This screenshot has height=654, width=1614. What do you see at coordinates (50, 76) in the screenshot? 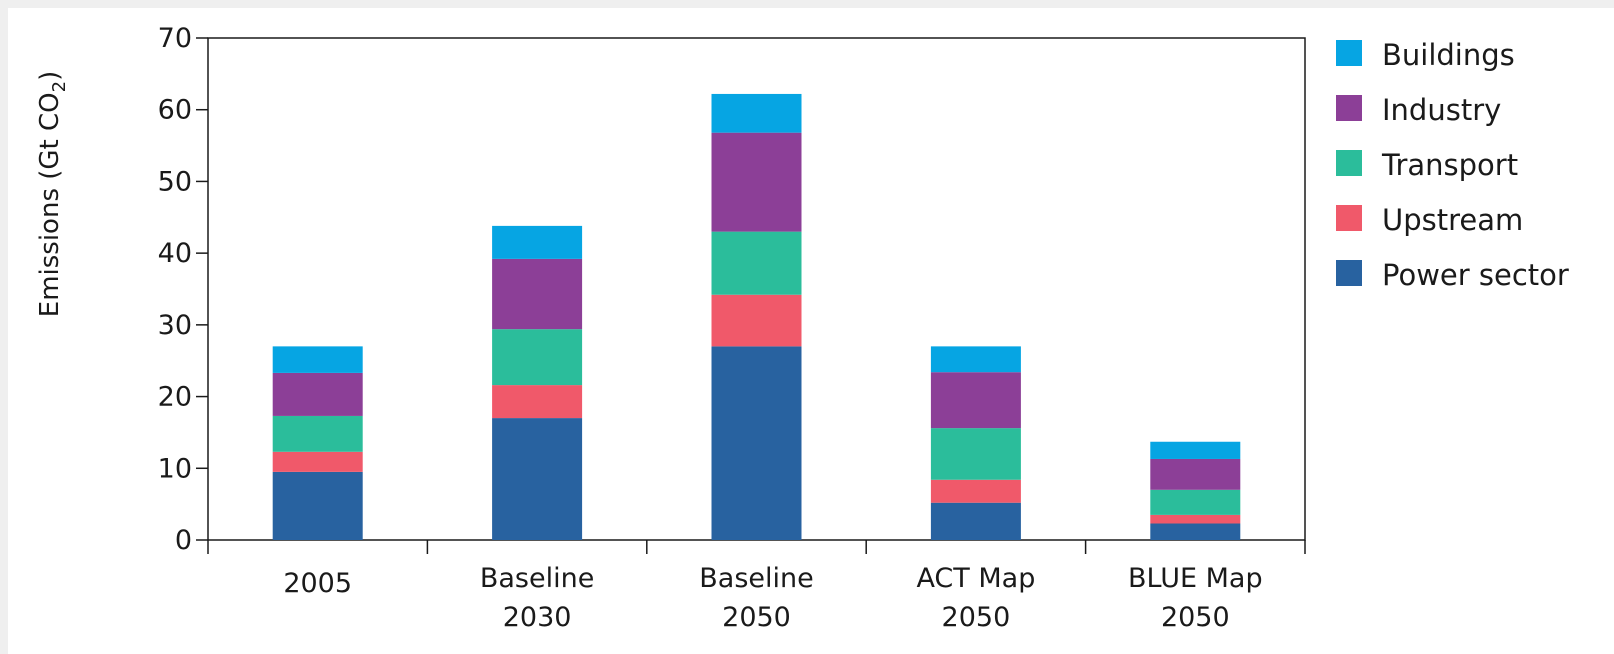
I see `y-axis-title-close: )` at bounding box center [50, 76].